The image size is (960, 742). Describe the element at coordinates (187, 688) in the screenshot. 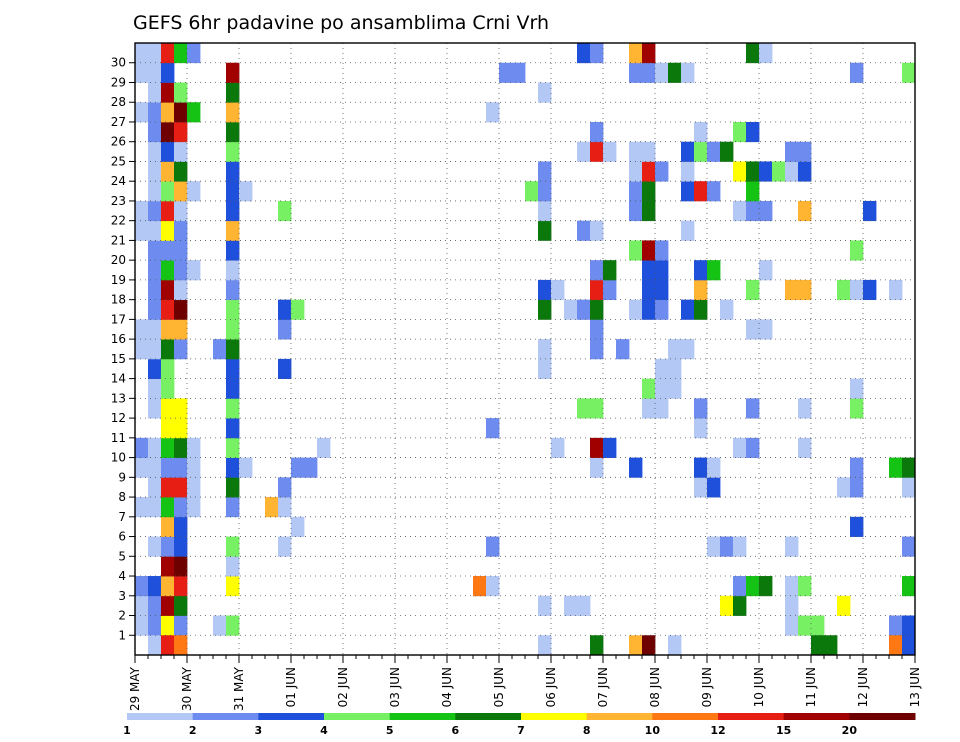

I see `x-tick-label: 30 MAY` at that location.